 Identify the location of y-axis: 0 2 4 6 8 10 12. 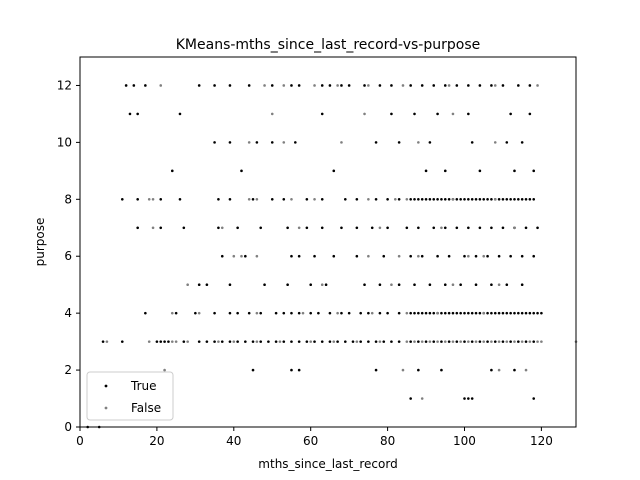
(68, 256).